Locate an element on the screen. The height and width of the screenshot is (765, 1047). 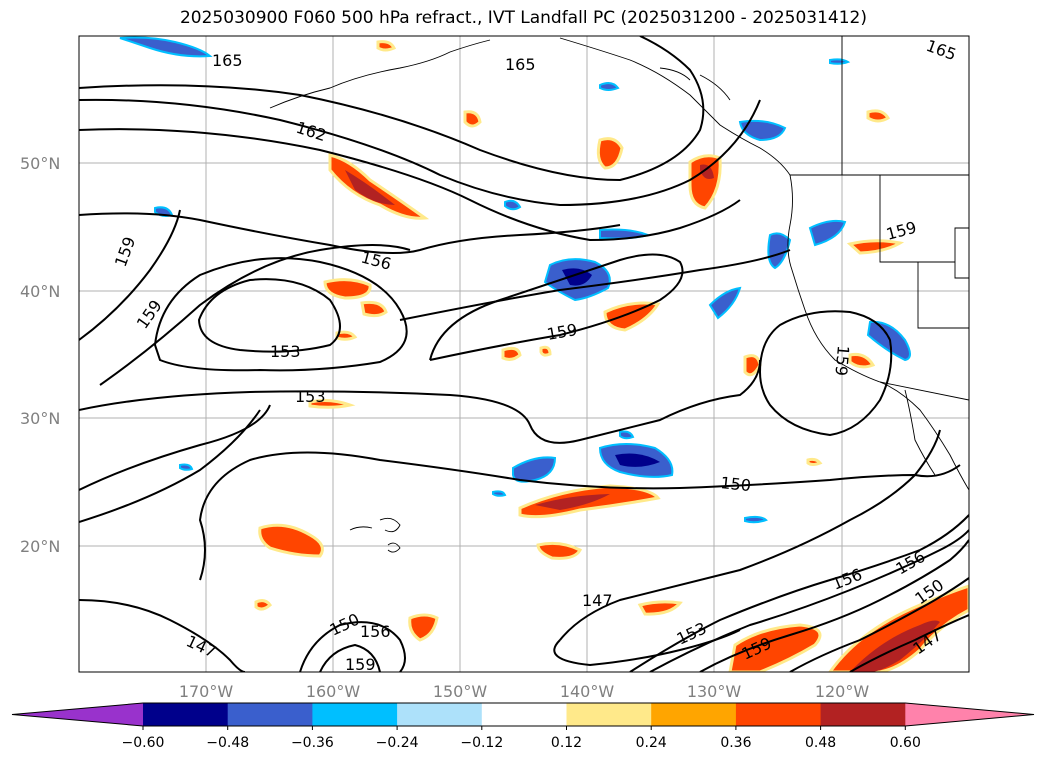
lat-label: 40°N is located at coordinates (40, 291).